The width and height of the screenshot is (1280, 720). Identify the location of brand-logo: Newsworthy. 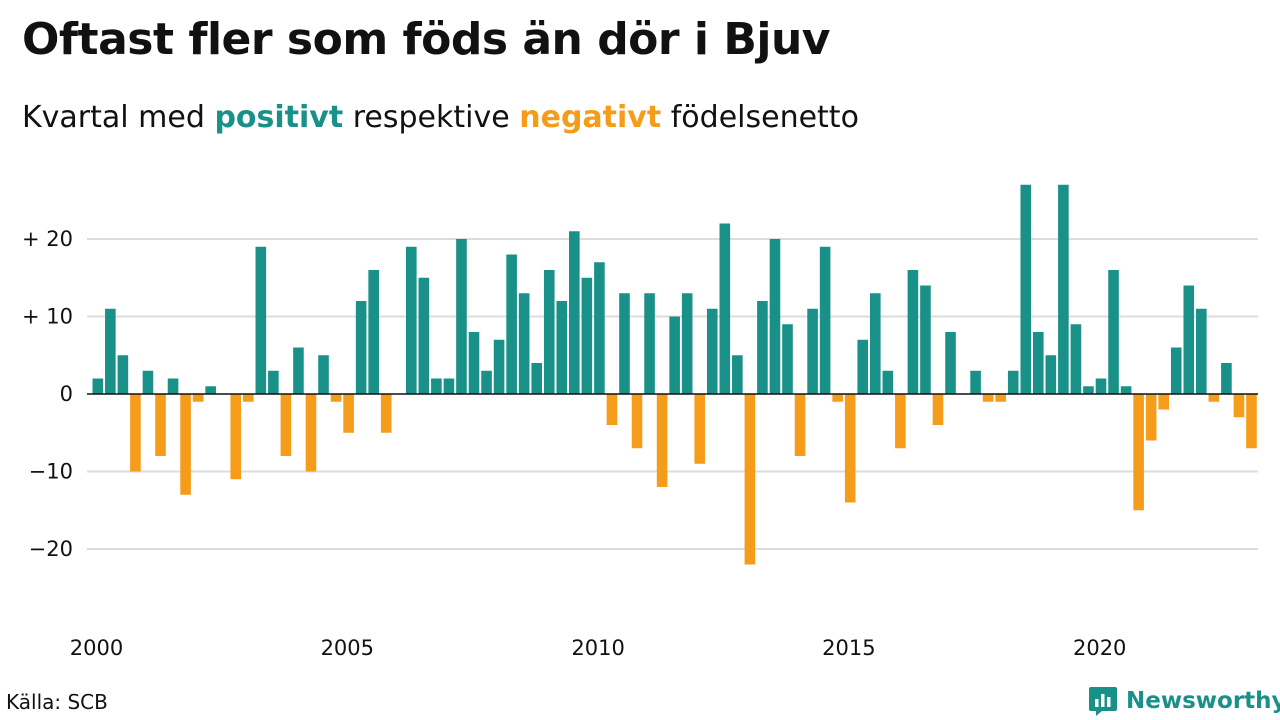
(1184, 701).